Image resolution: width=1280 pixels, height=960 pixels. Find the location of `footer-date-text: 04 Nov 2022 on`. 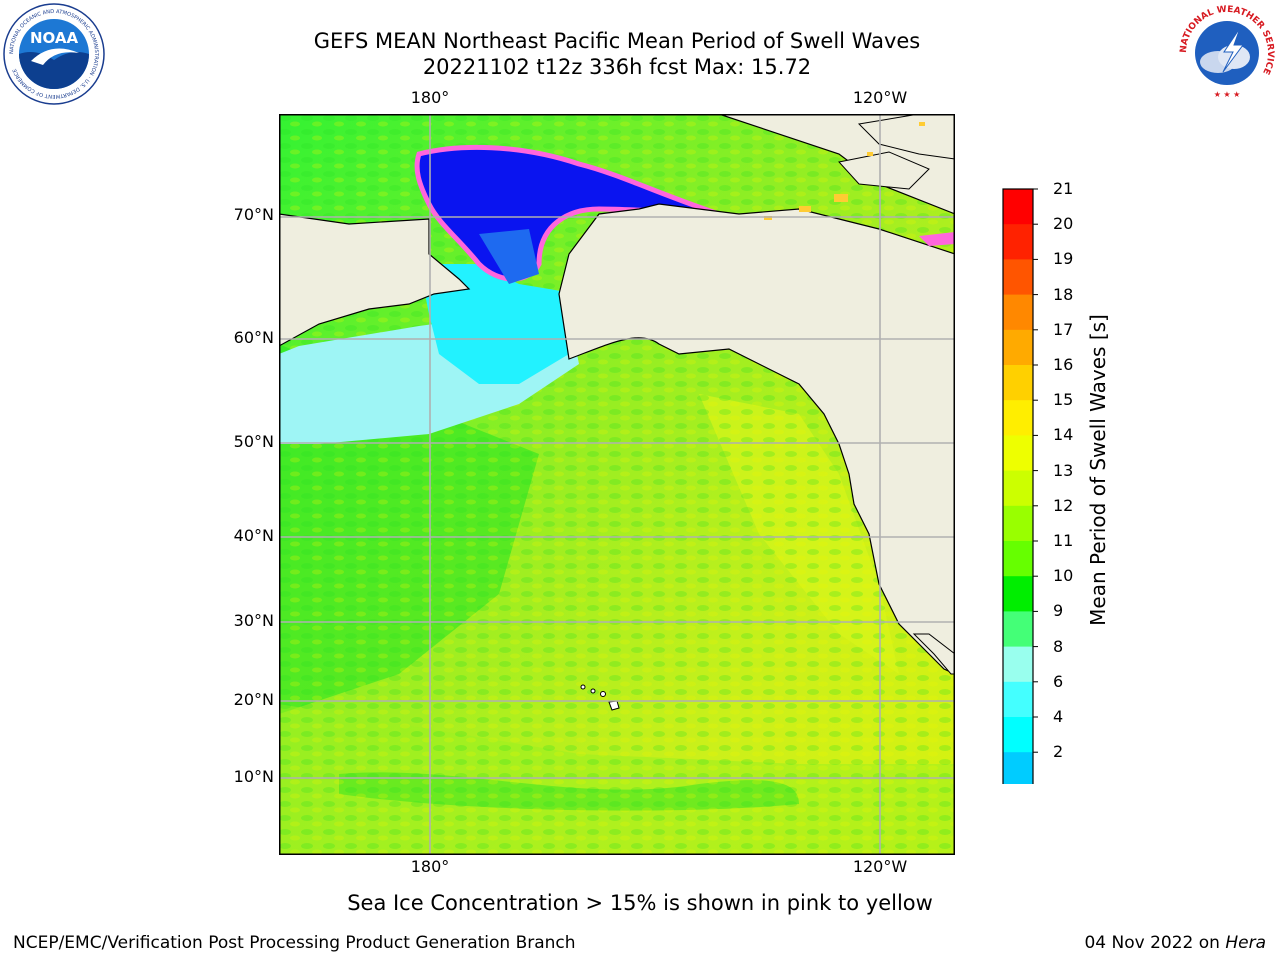

footer-date-text: 04 Nov 2022 on is located at coordinates (1155, 943).